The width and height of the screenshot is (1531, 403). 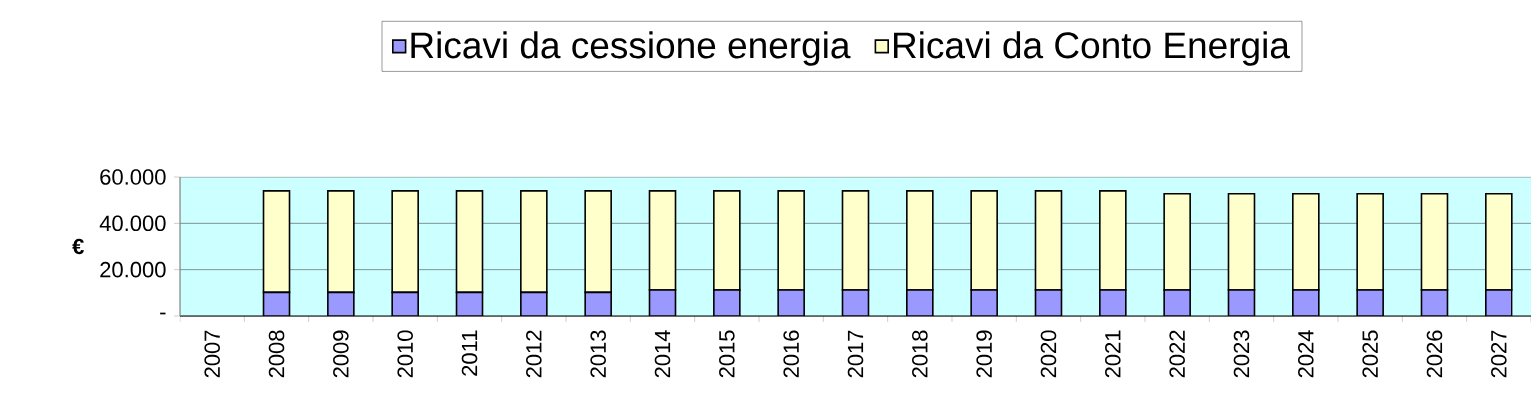 I want to click on x-tick-label: 2008, so click(x=276, y=354).